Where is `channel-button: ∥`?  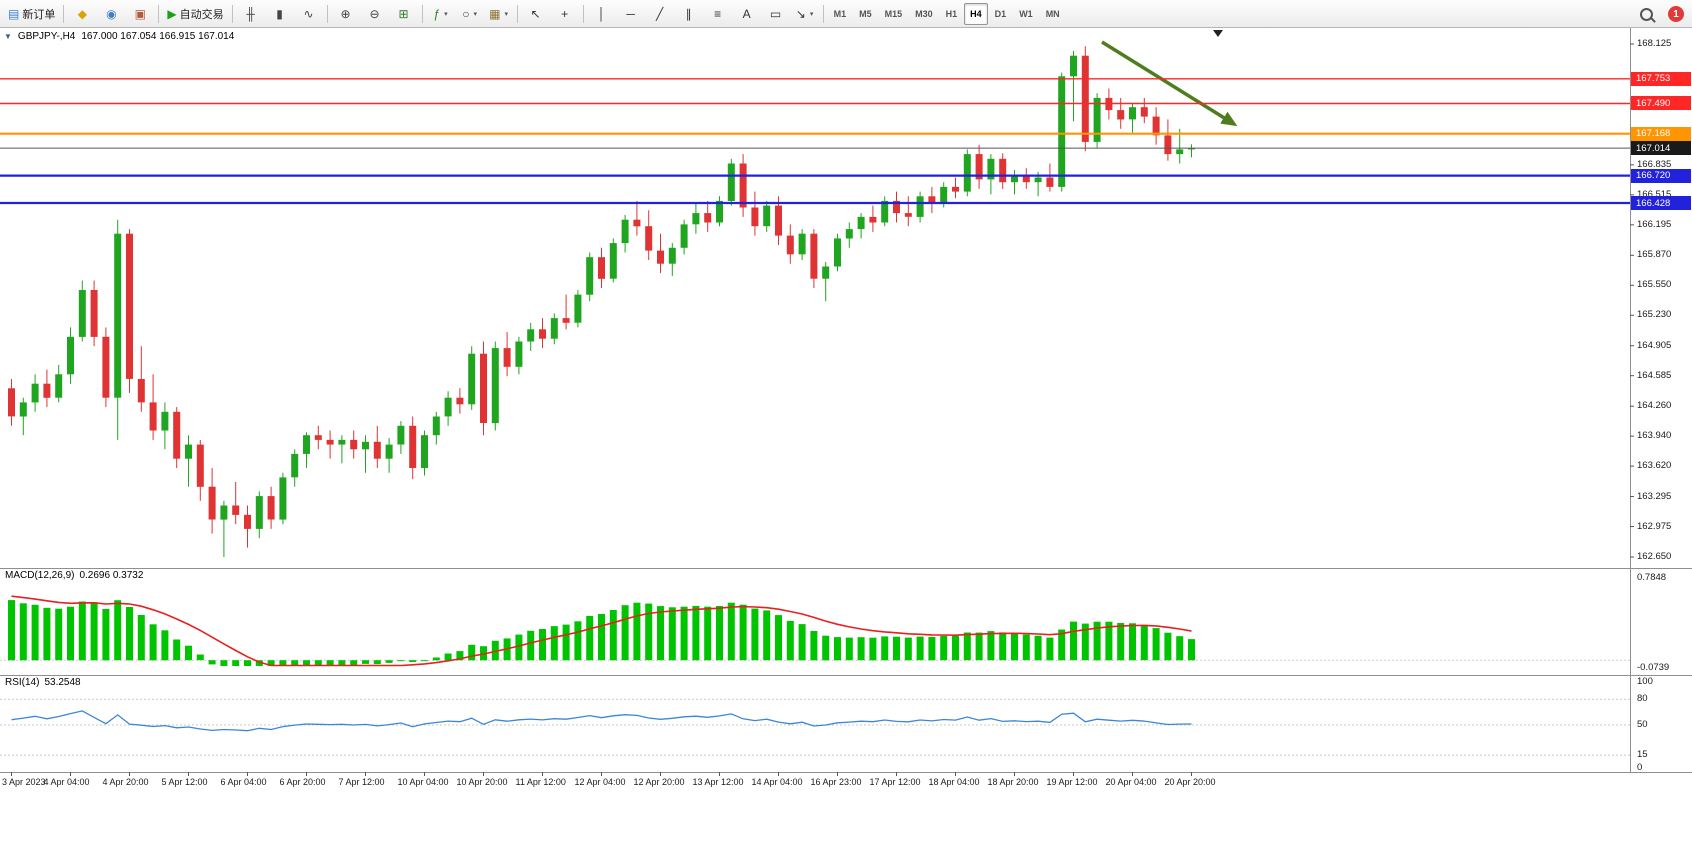 channel-button: ∥ is located at coordinates (689, 14).